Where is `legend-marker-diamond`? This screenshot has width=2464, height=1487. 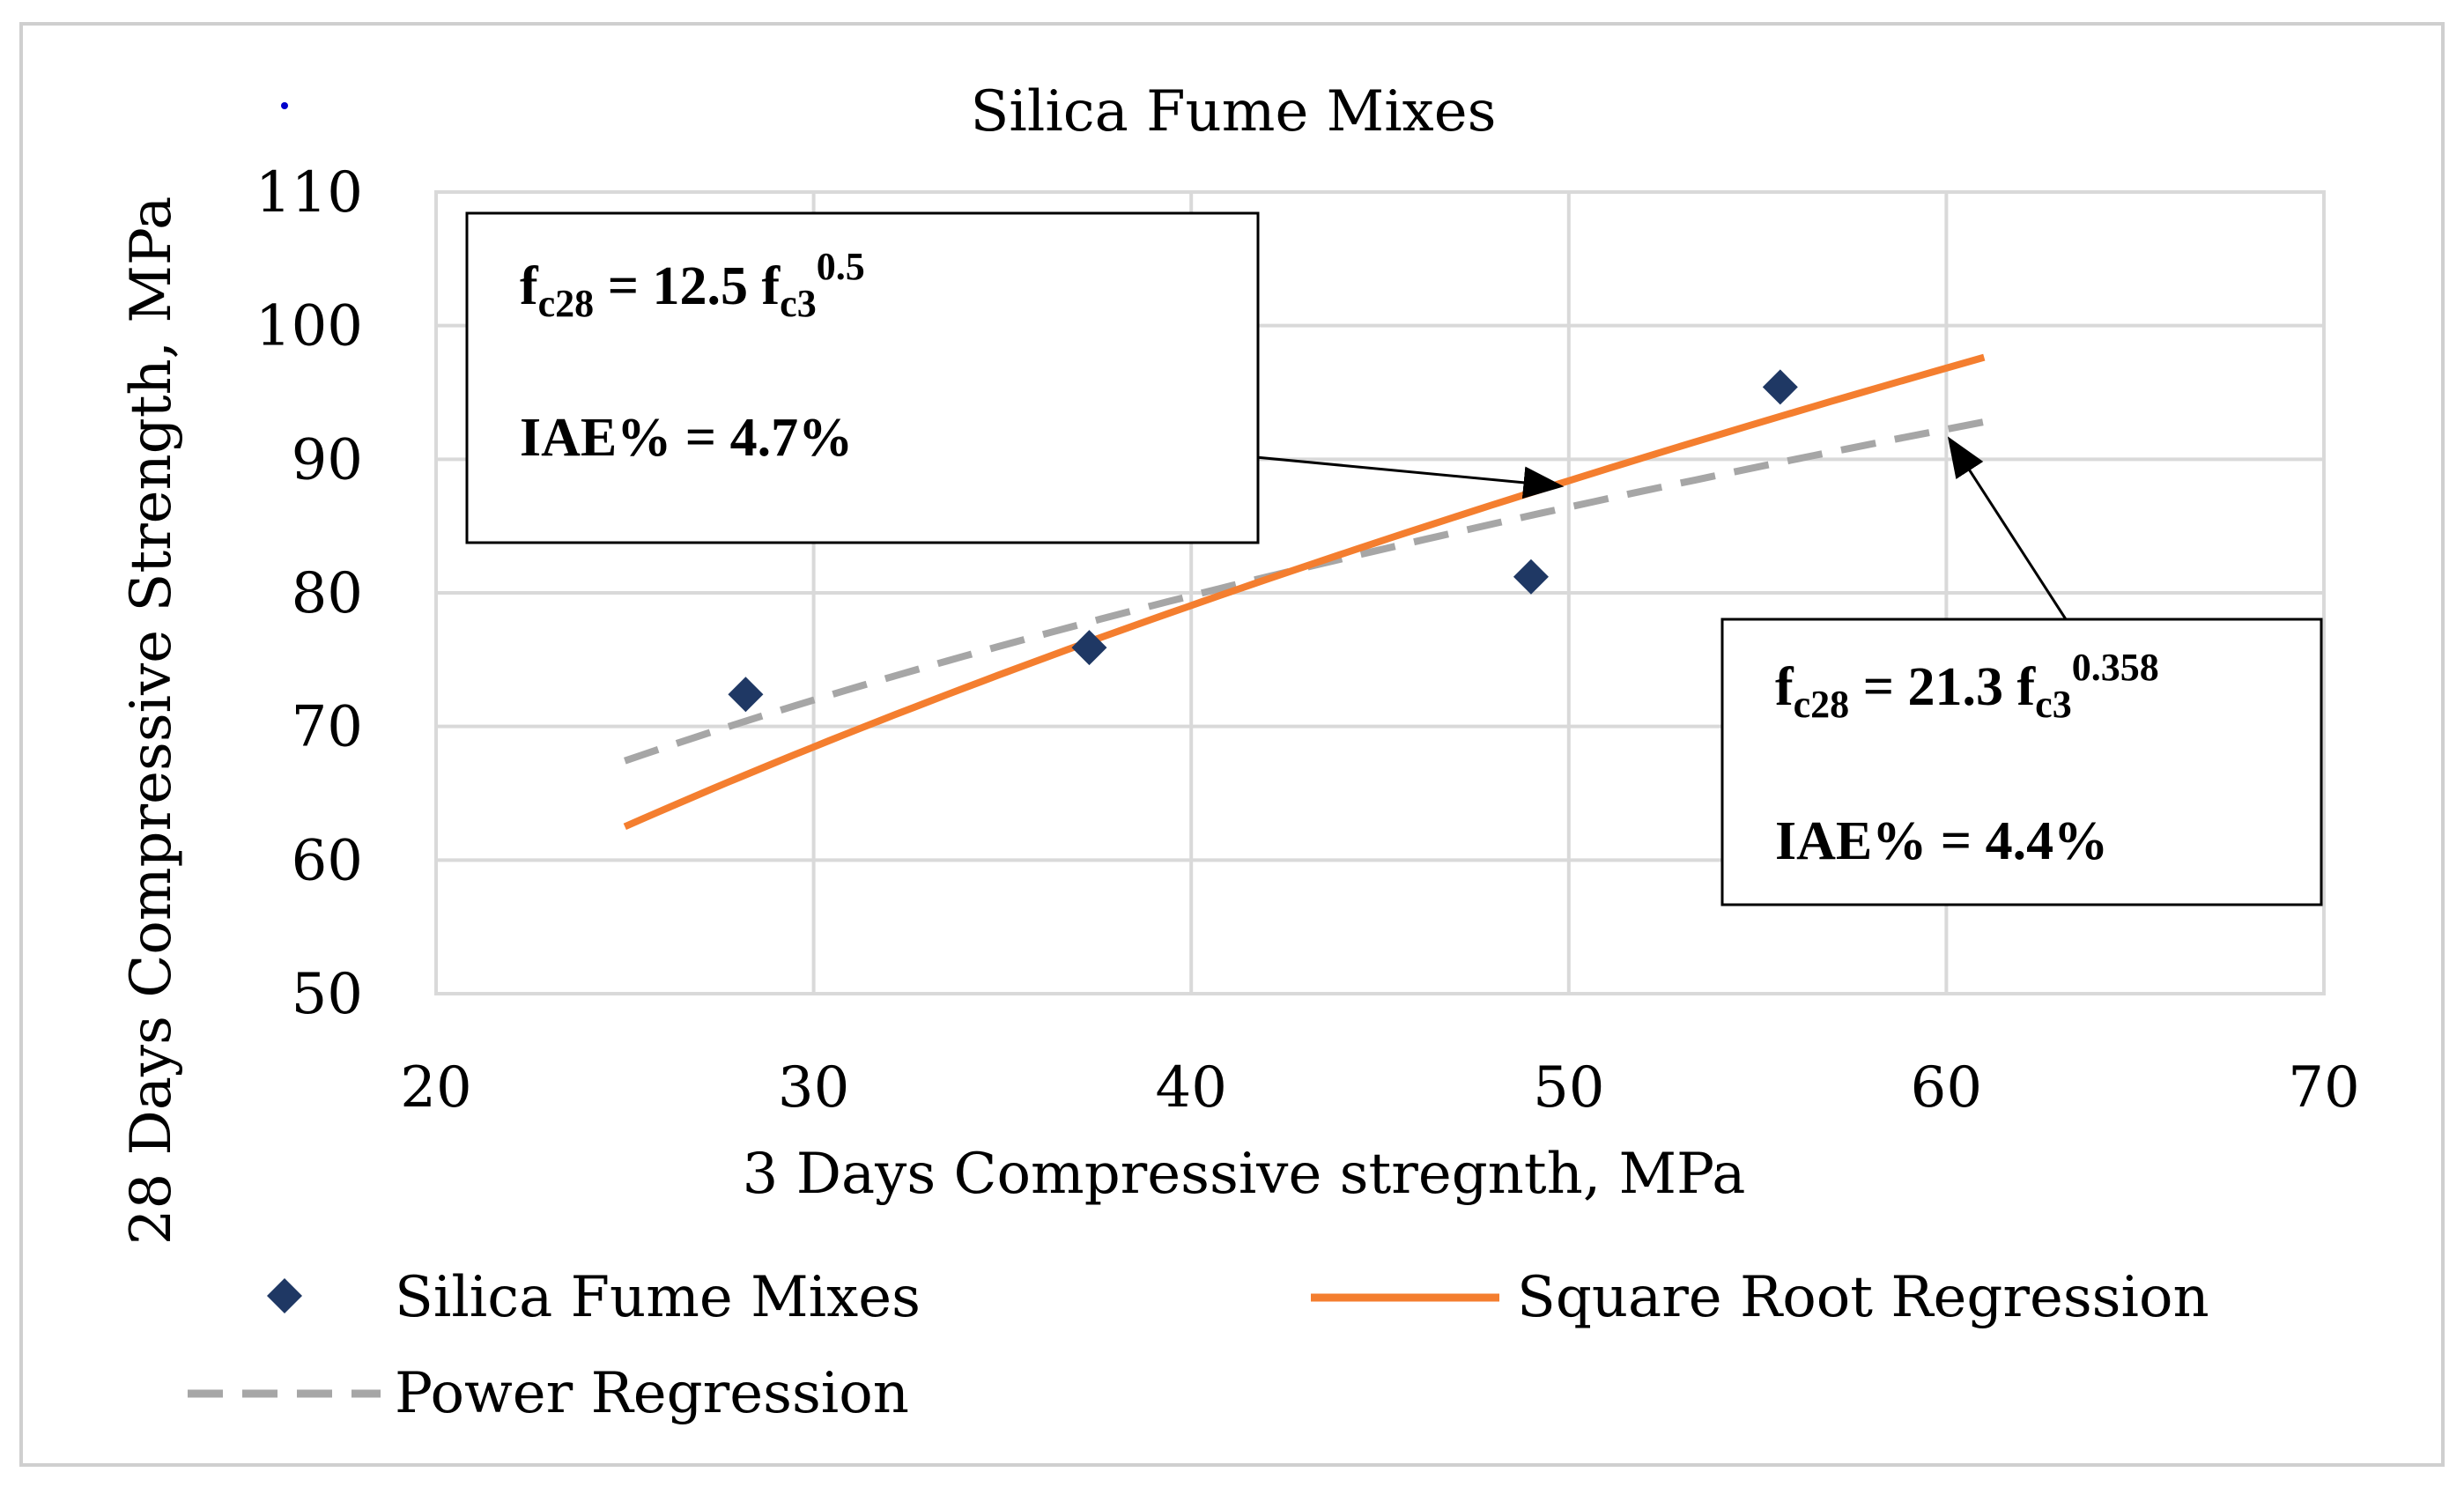
legend-marker-diamond is located at coordinates (285, 1295).